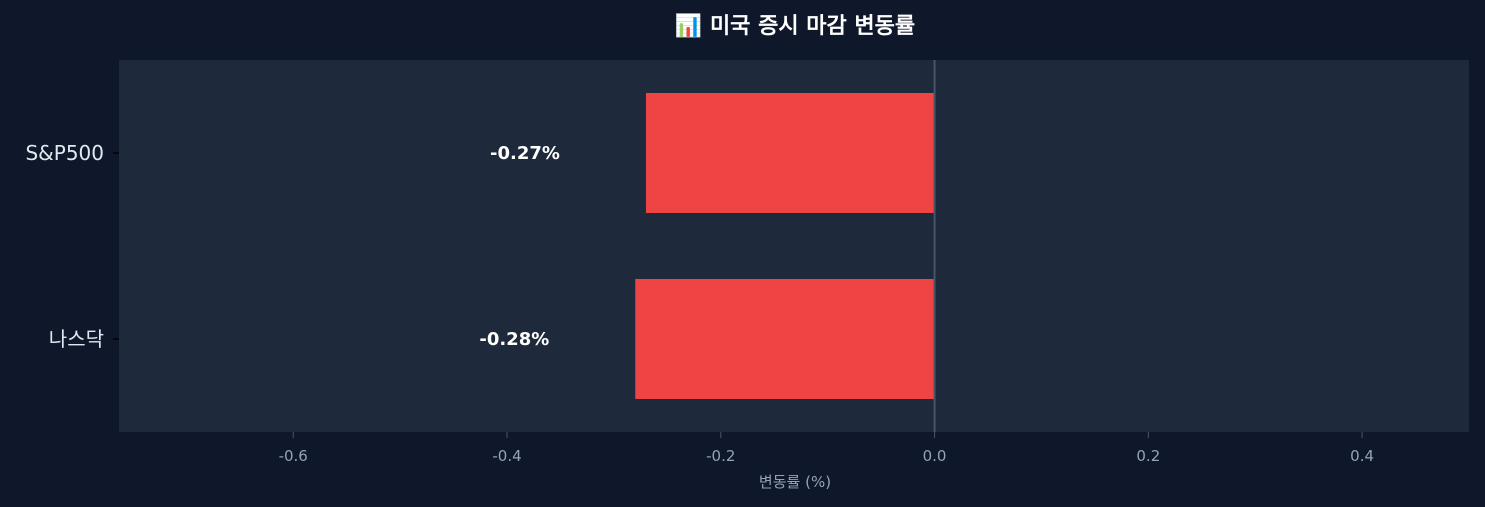 The height and width of the screenshot is (507, 1485). I want to click on y-tick-label: 나스닥, so click(76, 339).